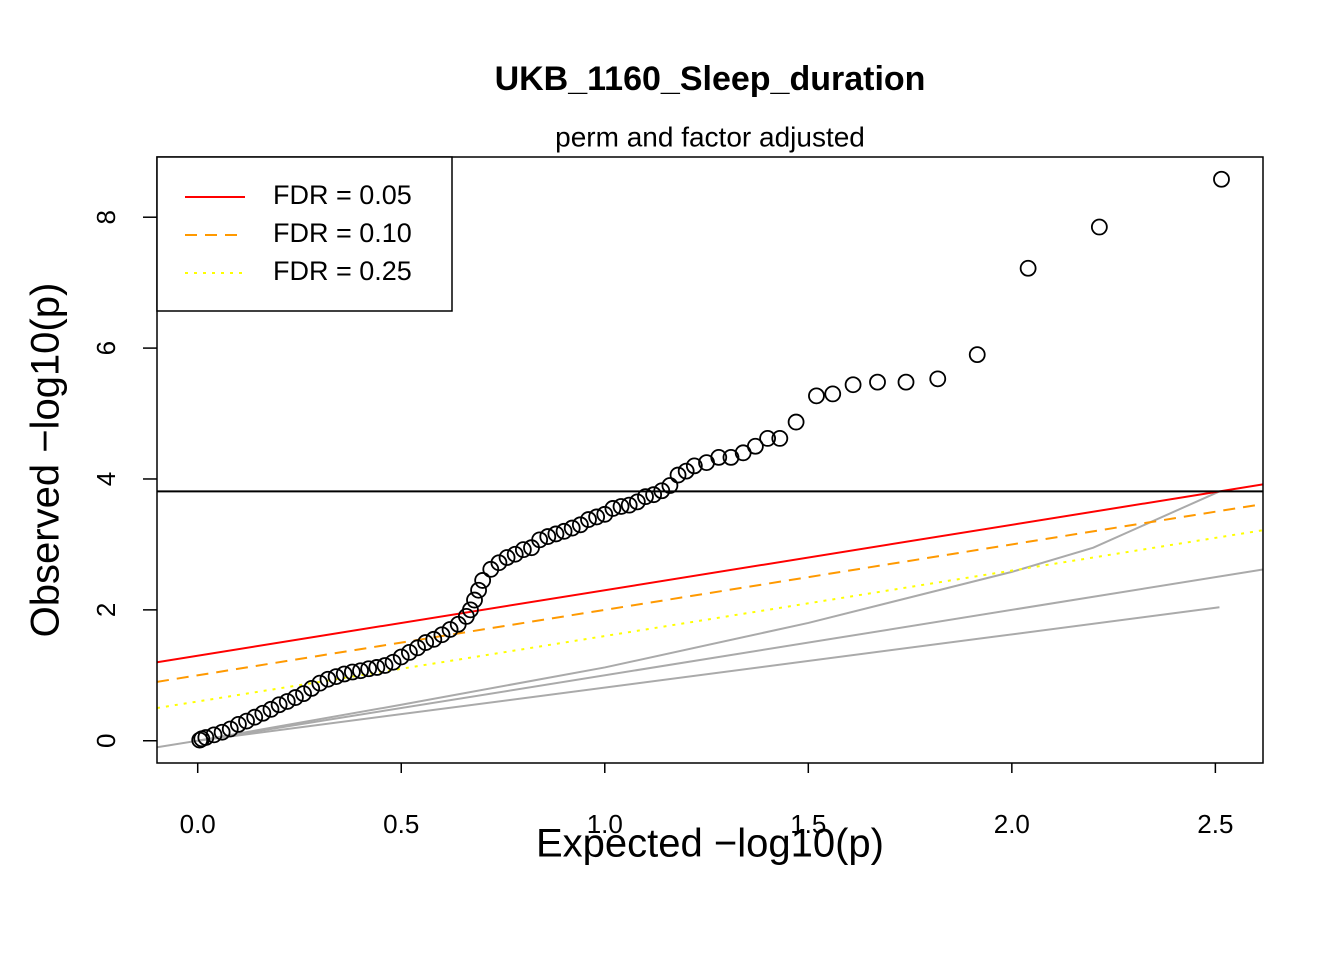 Image resolution: width=1344 pixels, height=960 pixels. What do you see at coordinates (1012, 824) in the screenshot?
I see `x-tick-label: 2.0` at bounding box center [1012, 824].